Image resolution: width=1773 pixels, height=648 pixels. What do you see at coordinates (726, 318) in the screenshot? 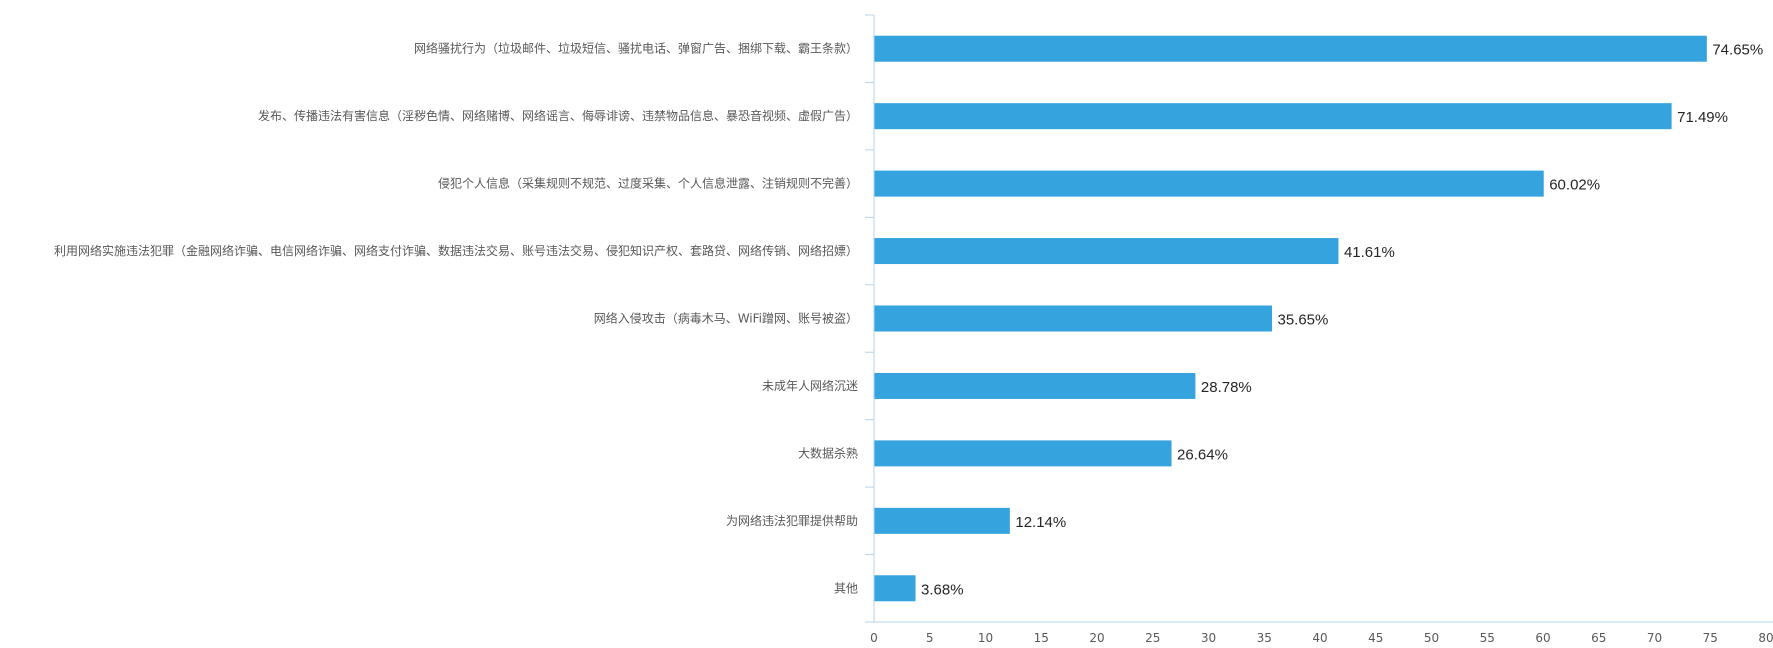
I see `category-label: 网络入侵攻击（病毒木马、WiFi蹭网、账号被盗）` at bounding box center [726, 318].